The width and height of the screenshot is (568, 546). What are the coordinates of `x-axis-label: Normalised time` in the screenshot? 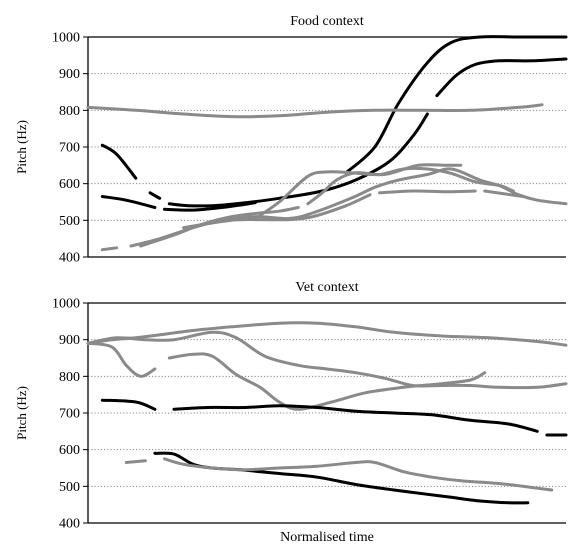 It's located at (327, 537).